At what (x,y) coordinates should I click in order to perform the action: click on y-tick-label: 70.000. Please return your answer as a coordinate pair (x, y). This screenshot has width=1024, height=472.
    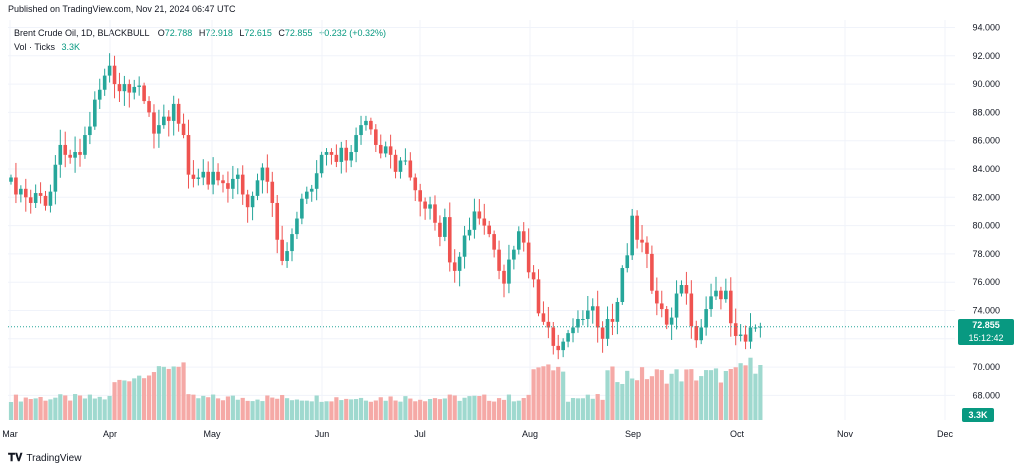
    Looking at the image, I should click on (986, 367).